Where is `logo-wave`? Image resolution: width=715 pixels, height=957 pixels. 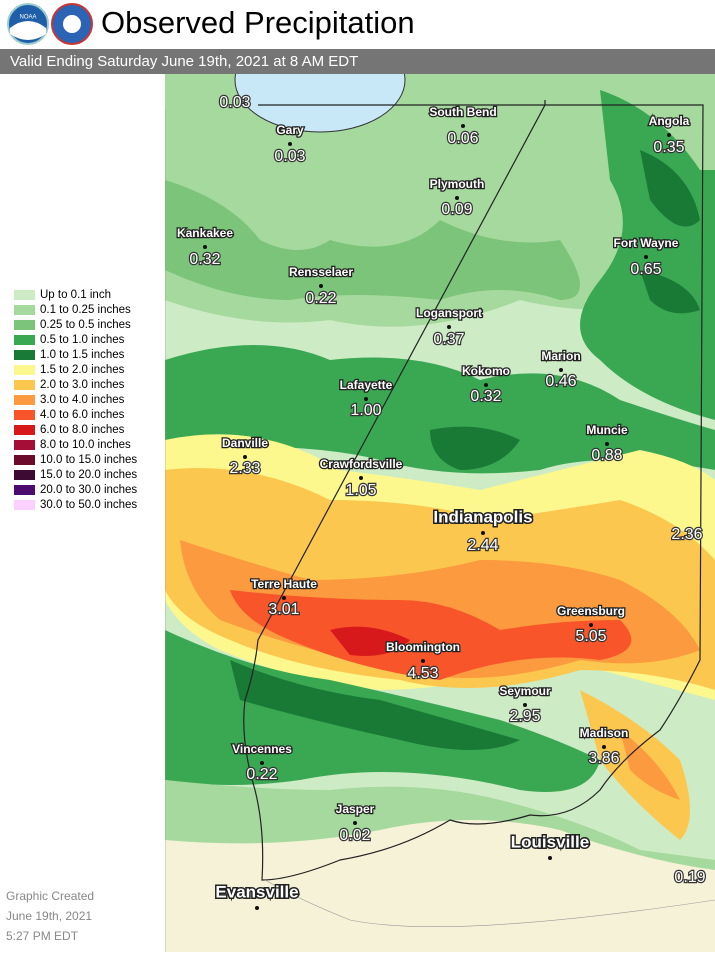
logo-wave is located at coordinates (28, 30).